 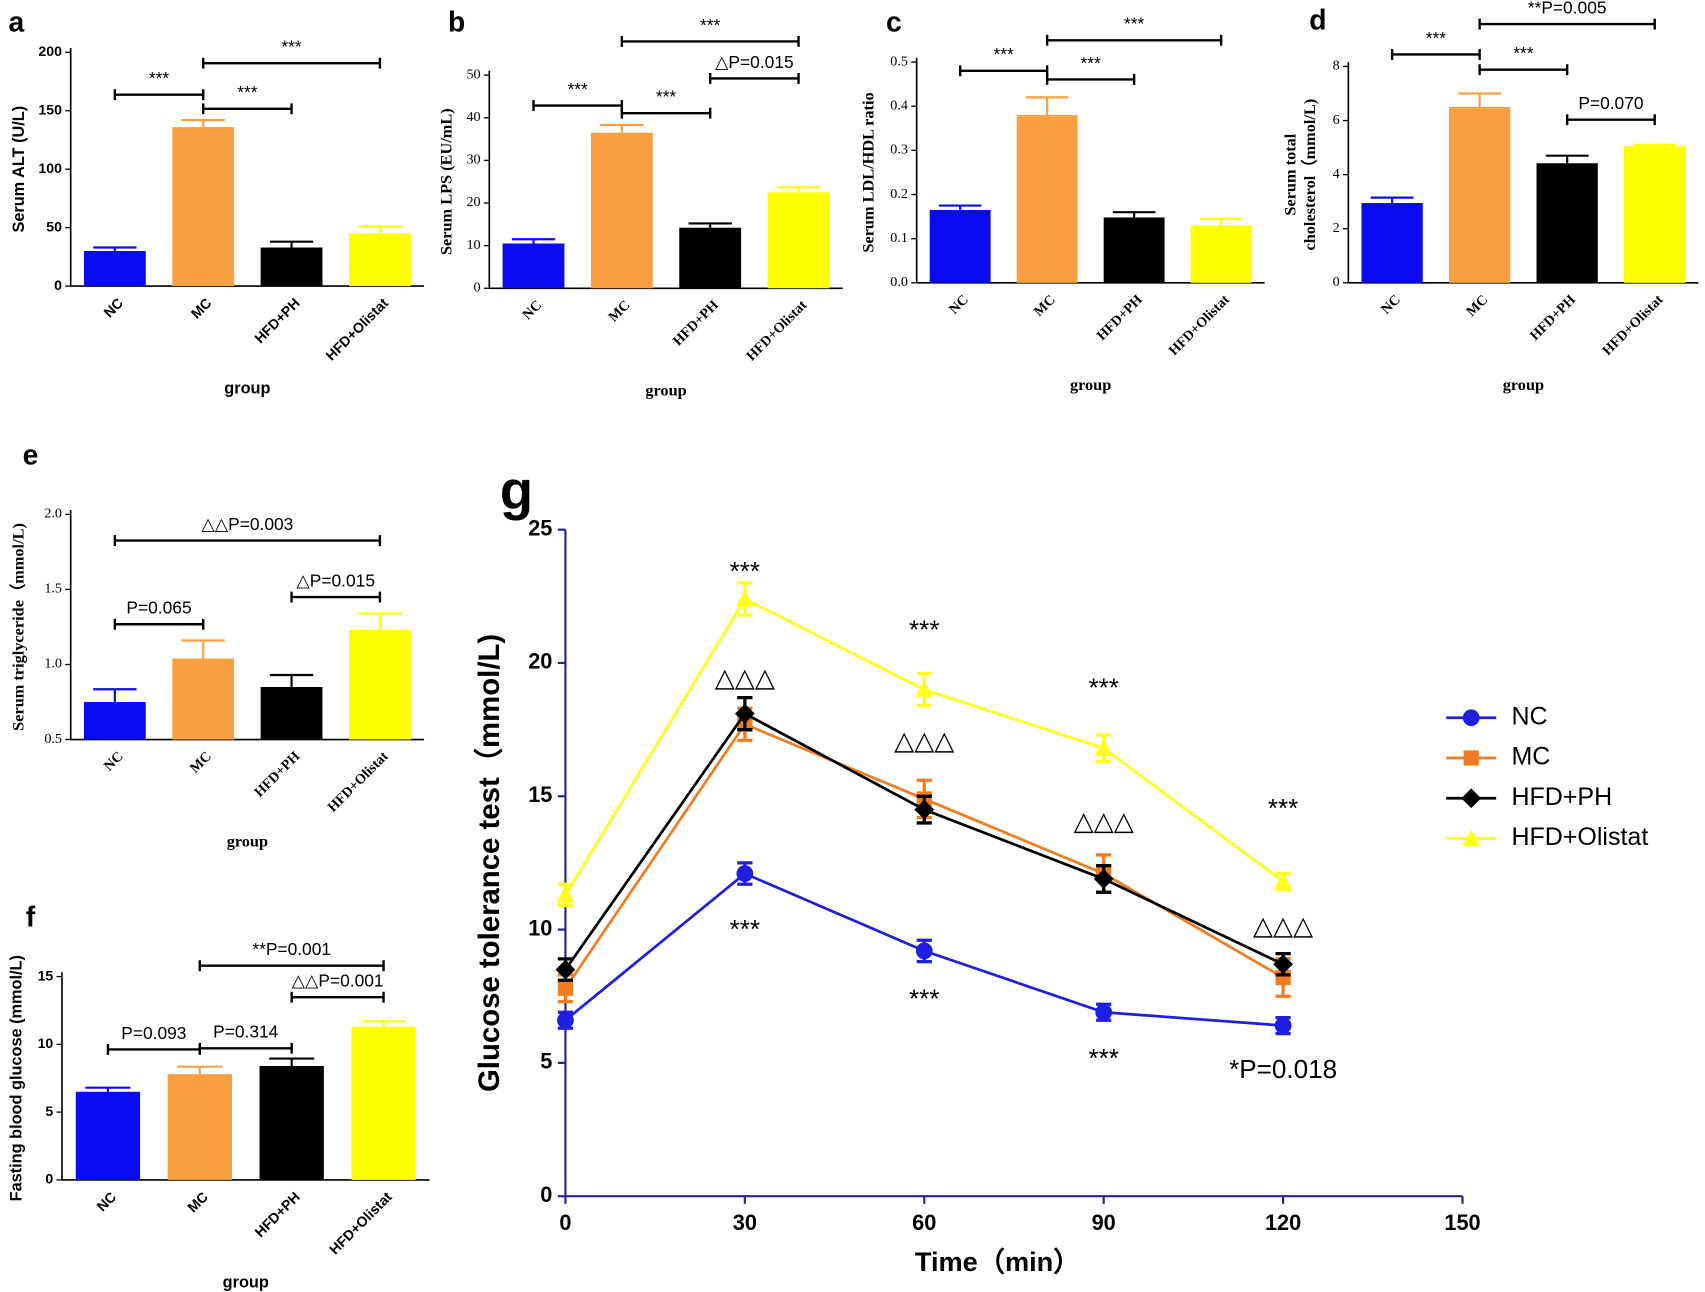 I want to click on y-tick-label: 40, so click(x=473, y=117).